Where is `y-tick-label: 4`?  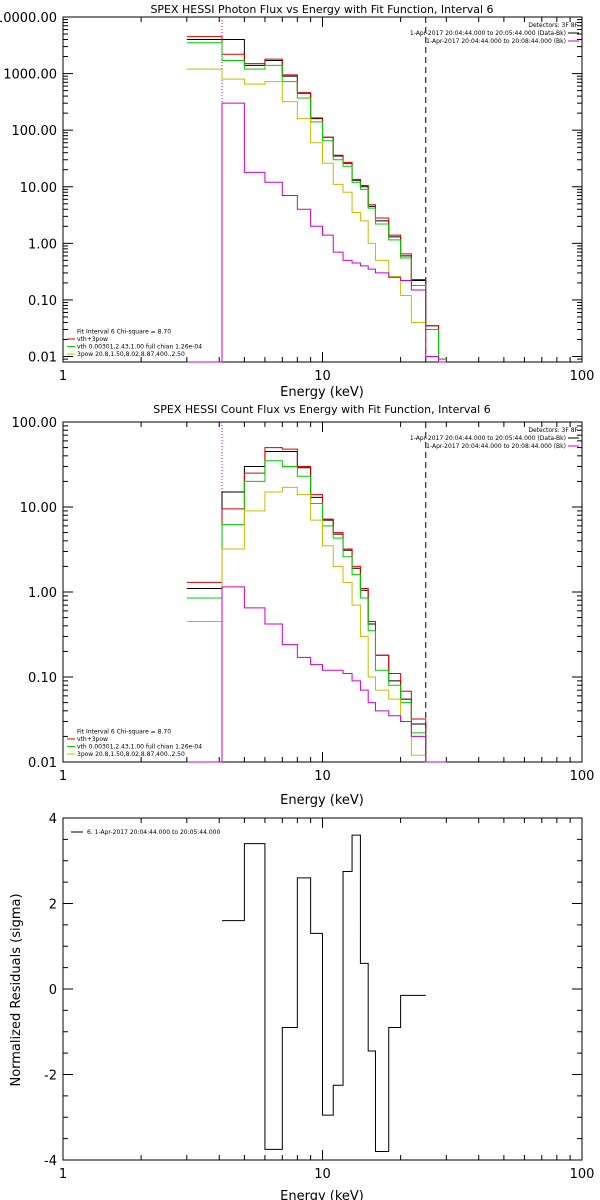
y-tick-label: 4 is located at coordinates (53, 819).